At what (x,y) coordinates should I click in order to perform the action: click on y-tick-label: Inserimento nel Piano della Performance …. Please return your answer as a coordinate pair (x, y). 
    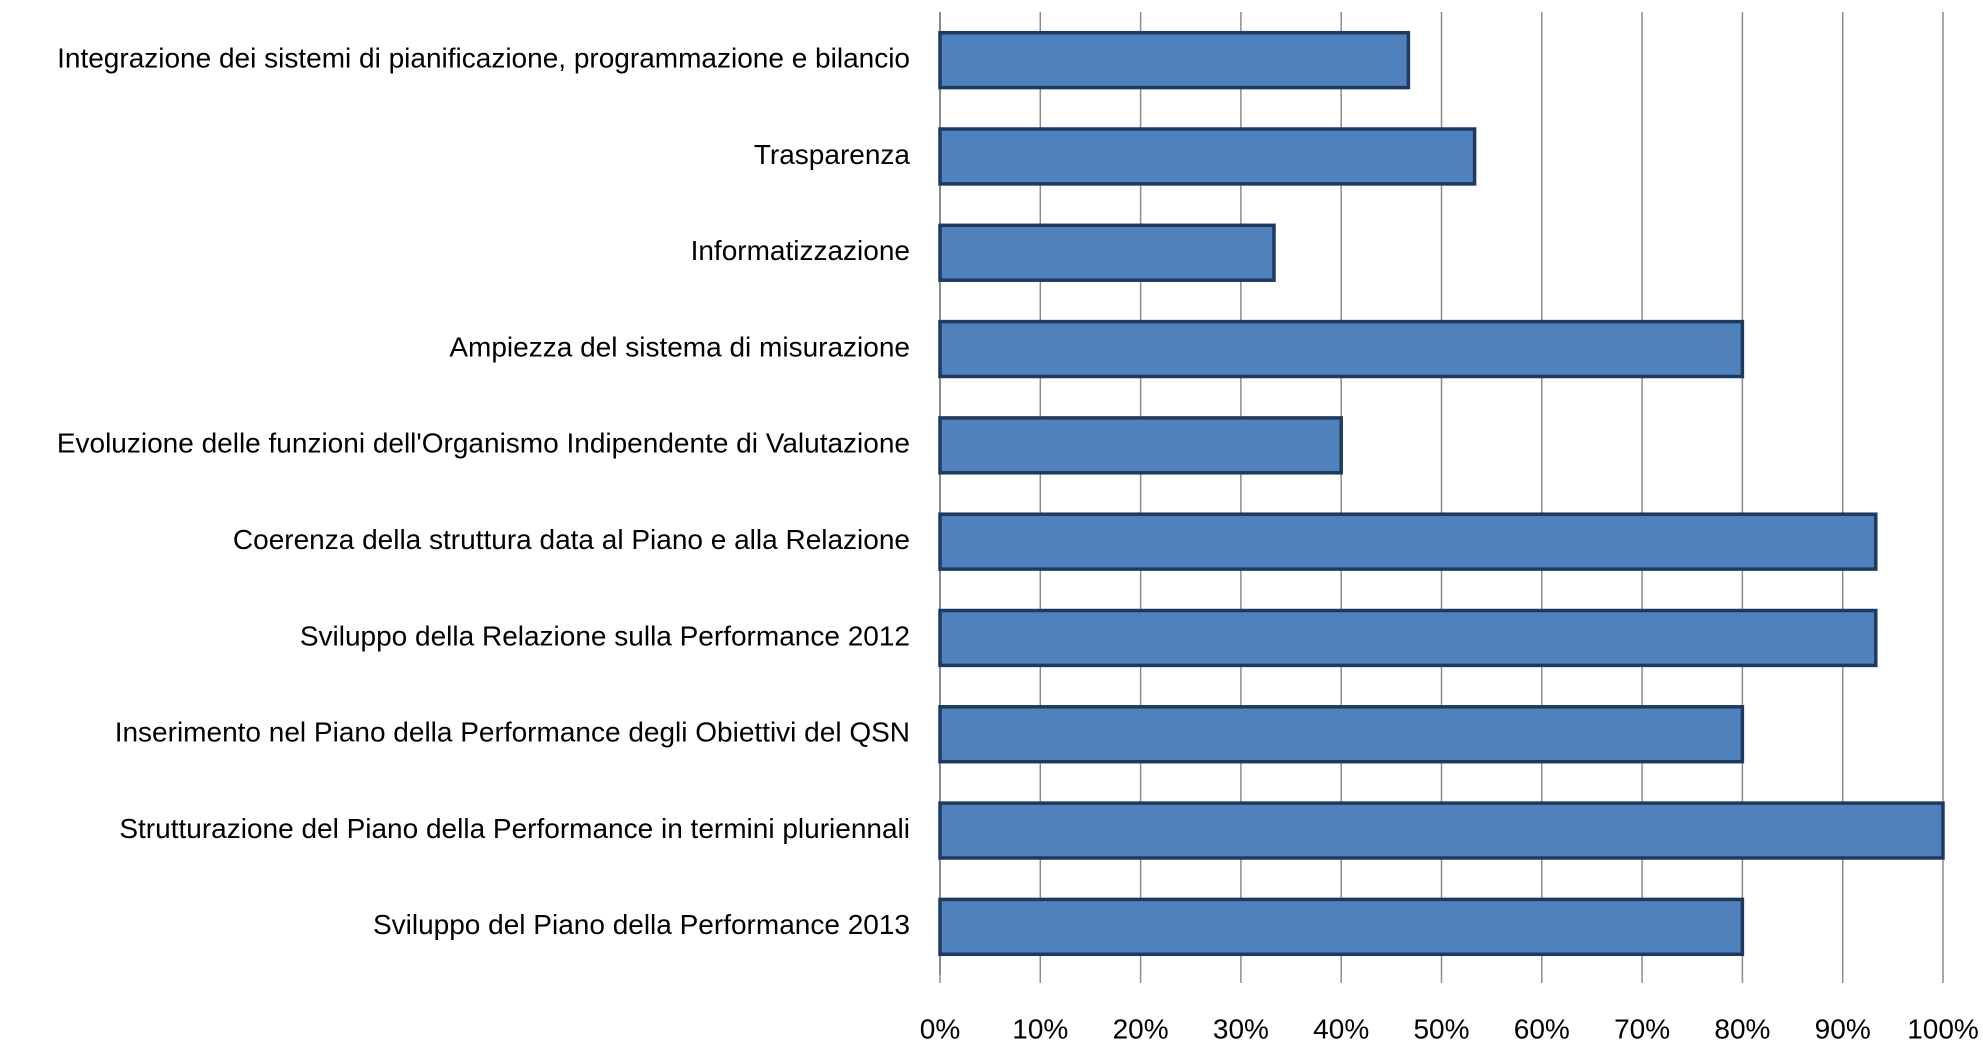
    Looking at the image, I should click on (512, 732).